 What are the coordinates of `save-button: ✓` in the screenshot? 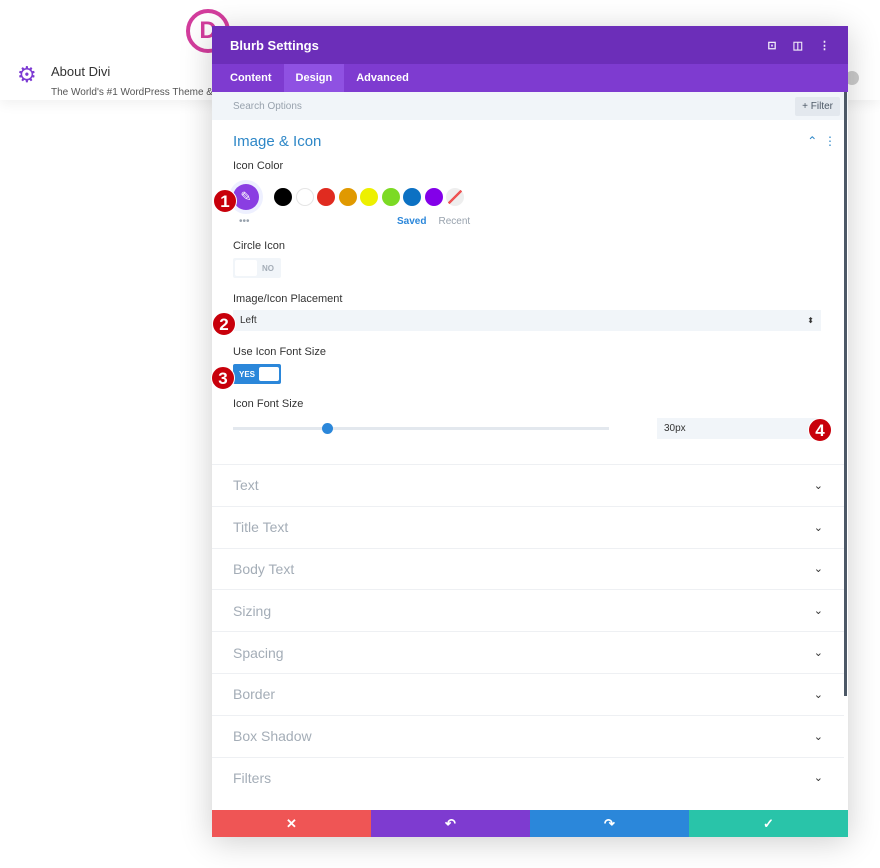 It's located at (768, 823).